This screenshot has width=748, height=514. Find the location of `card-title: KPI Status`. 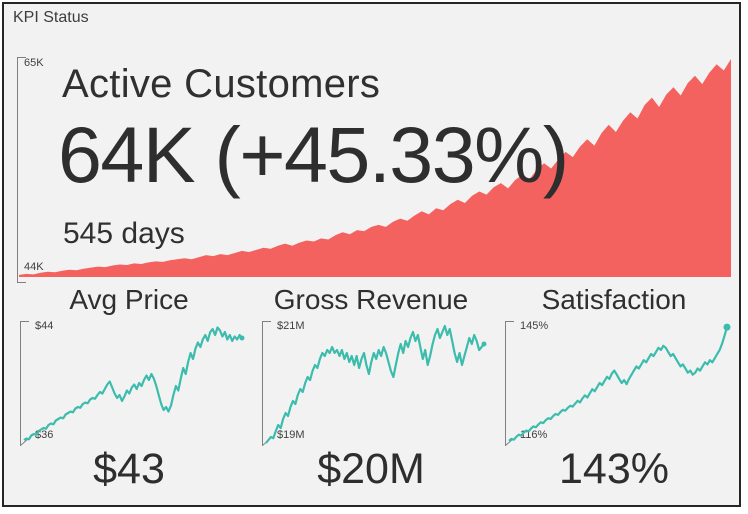

card-title: KPI Status is located at coordinates (51, 17).